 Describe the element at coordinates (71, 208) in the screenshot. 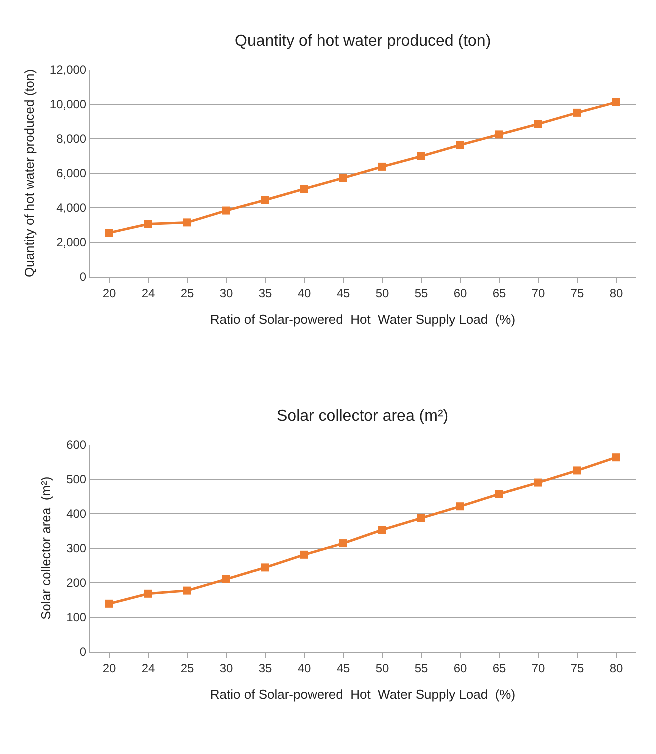

I see `y-tick-label: 4,000` at that location.